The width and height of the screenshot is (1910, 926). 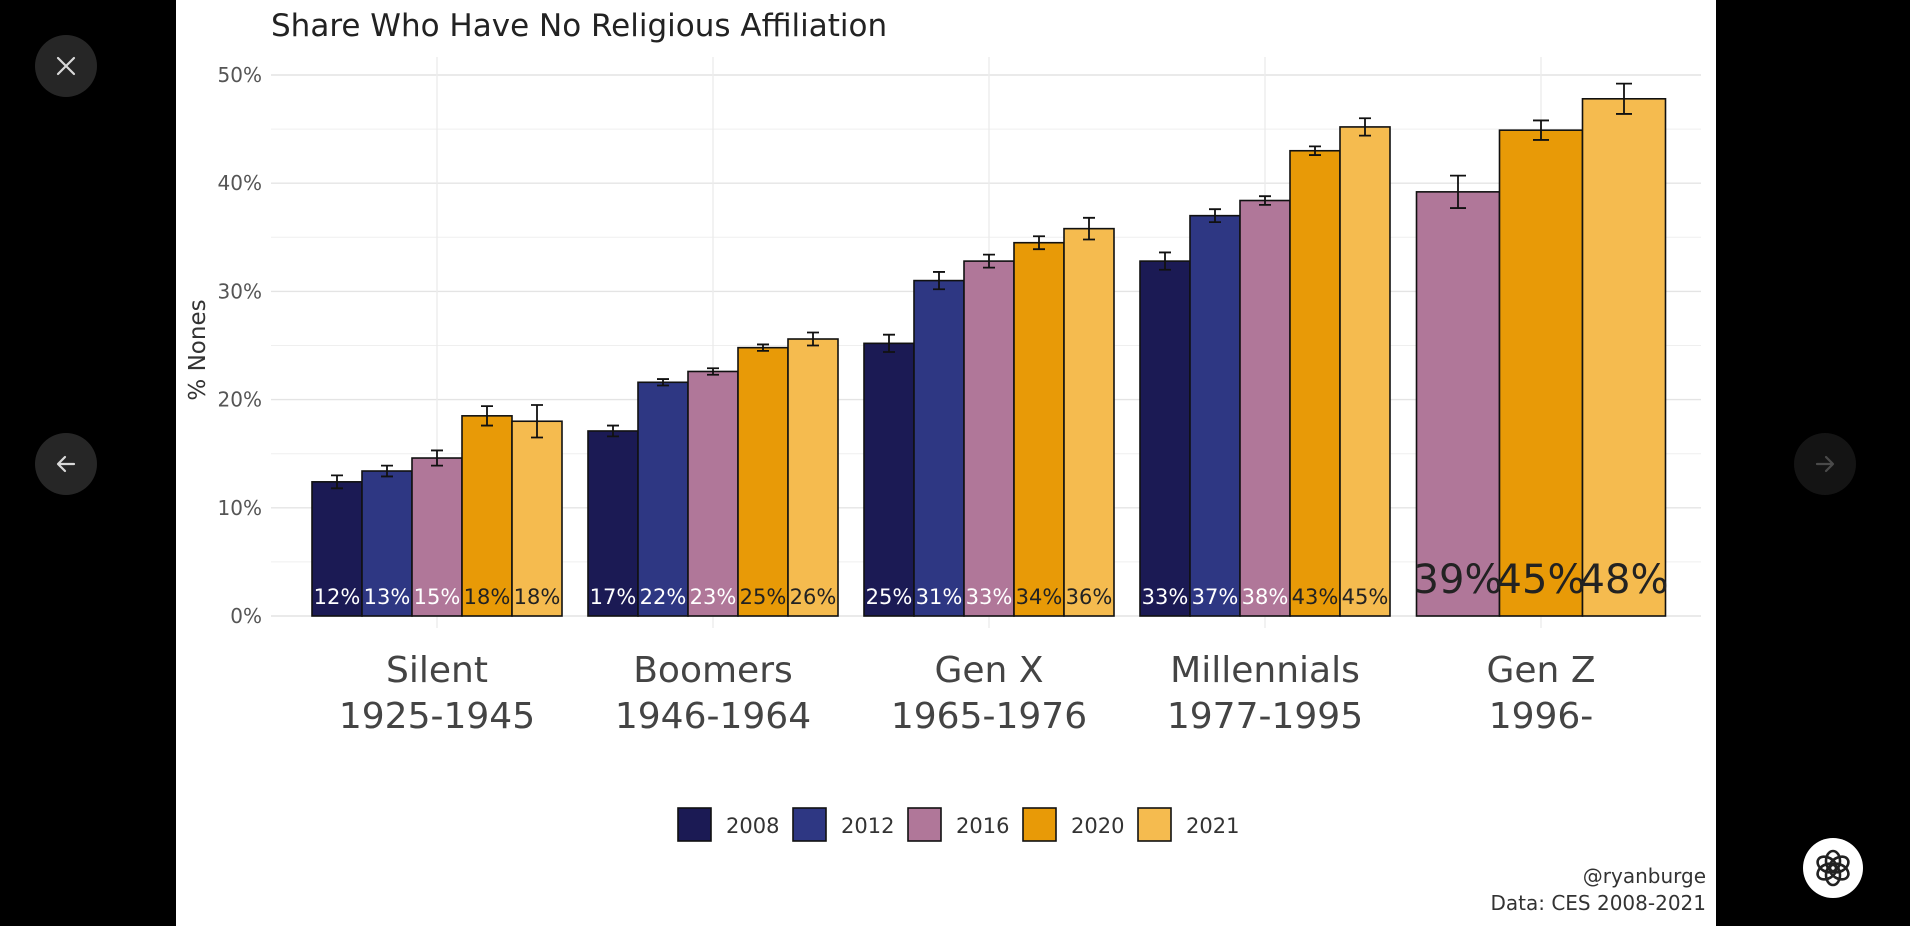 What do you see at coordinates (1315, 597) in the screenshot?
I see `bar-value-label: 43%` at bounding box center [1315, 597].